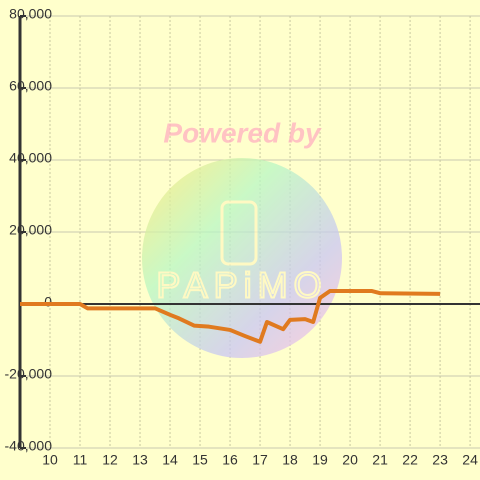  Describe the element at coordinates (30, 86) in the screenshot. I see `y-tick-label: 60,000` at that location.